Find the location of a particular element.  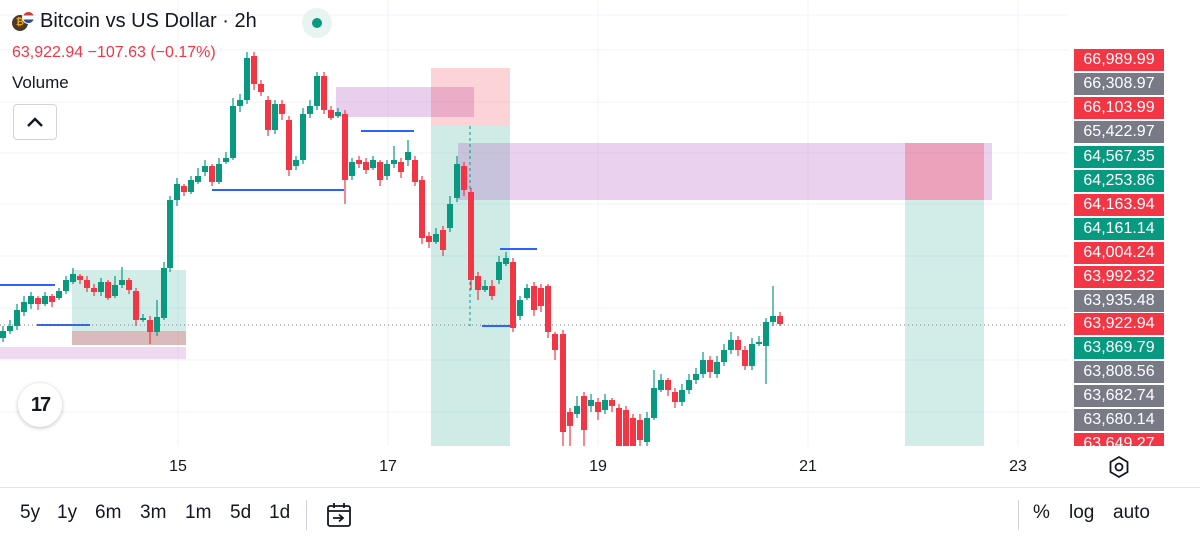

range-button-5d: 5d is located at coordinates (241, 512).